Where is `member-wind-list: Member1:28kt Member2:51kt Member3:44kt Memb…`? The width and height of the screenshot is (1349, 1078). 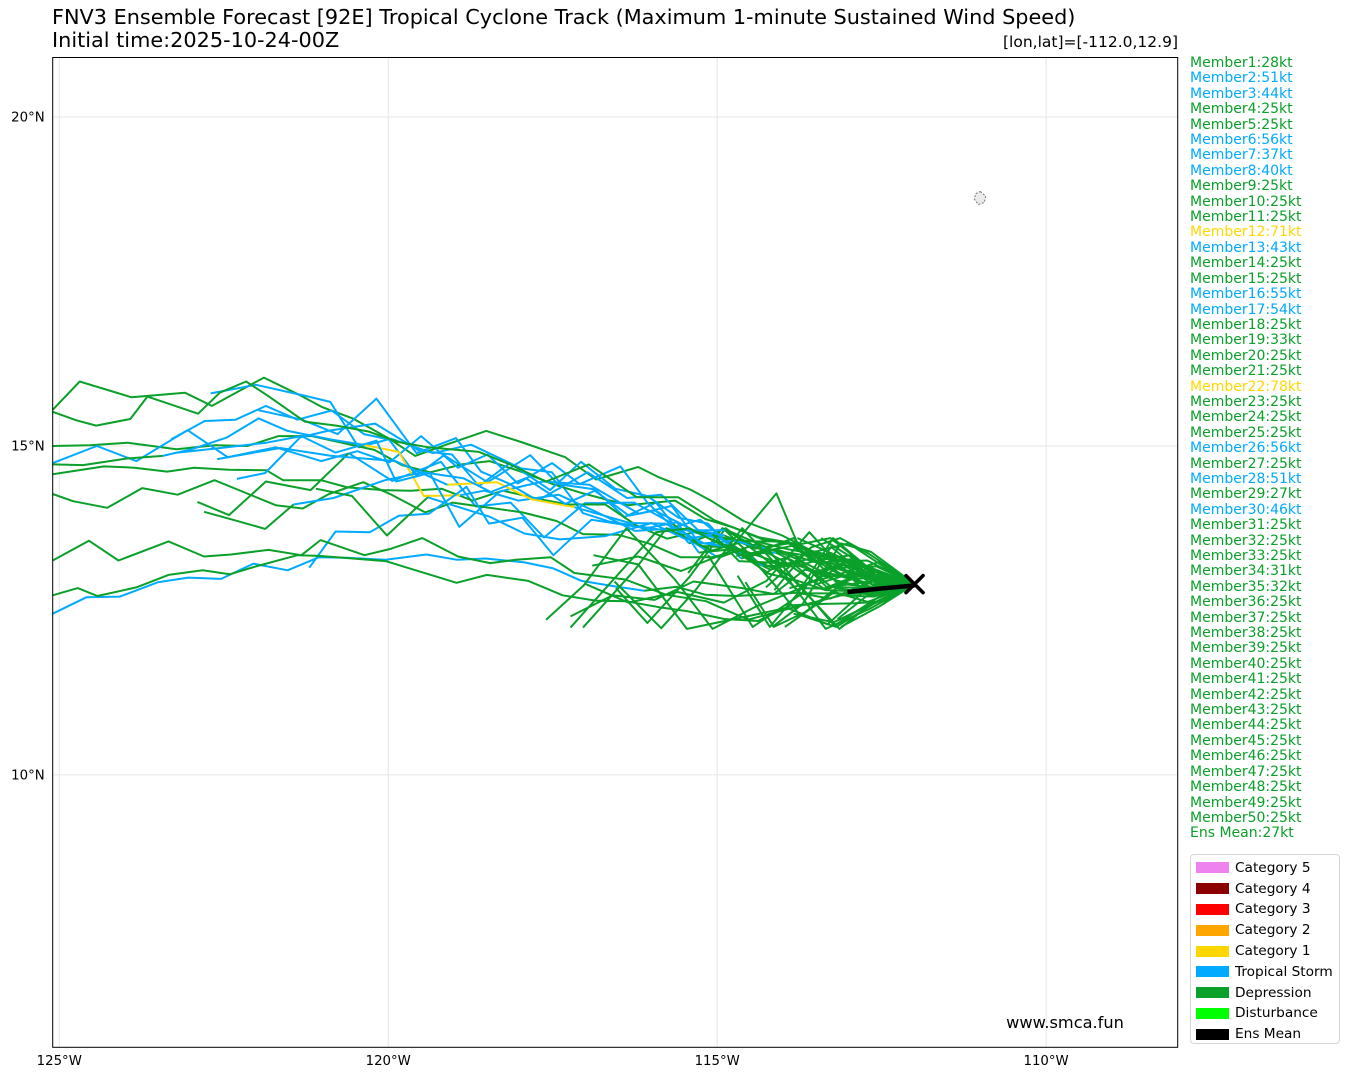 member-wind-list: Member1:28kt Member2:51kt Member3:44kt Memb… is located at coordinates (1246, 448).